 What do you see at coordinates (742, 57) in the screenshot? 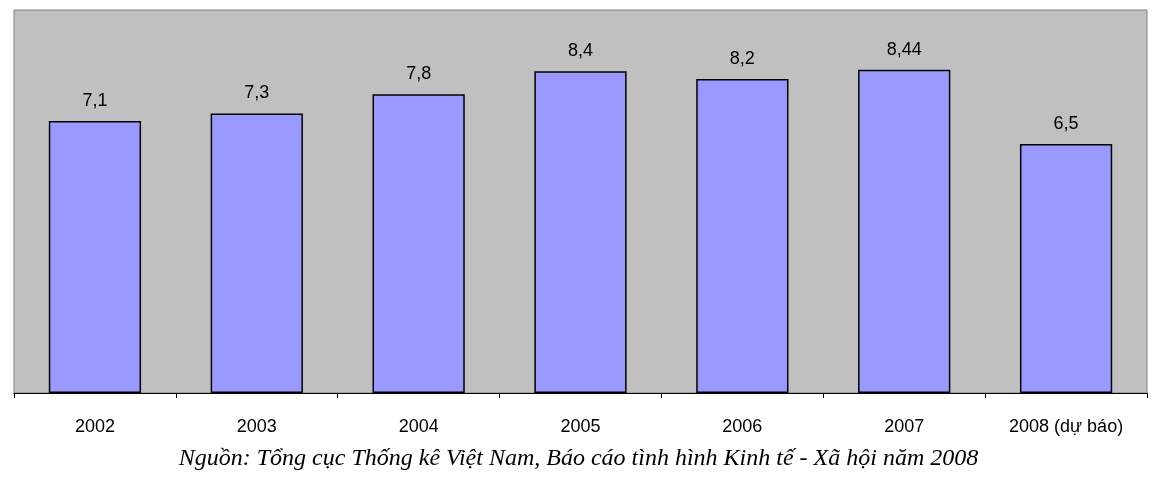
I see `data-label: 8,2` at bounding box center [742, 57].